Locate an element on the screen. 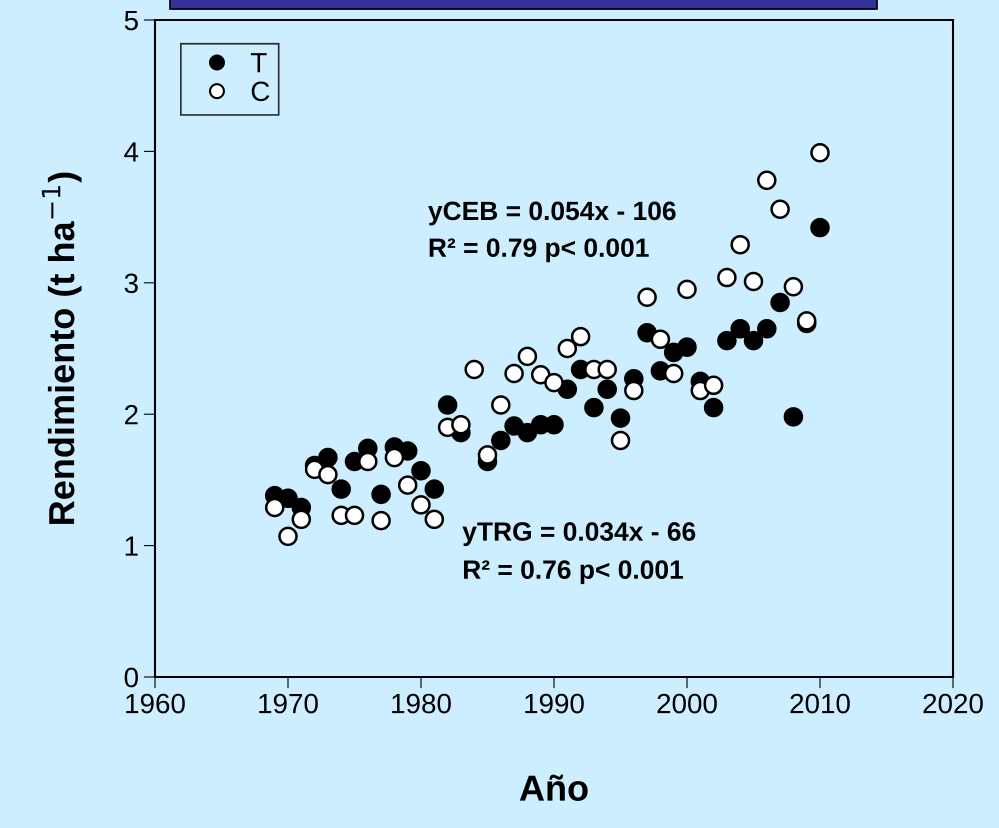 The width and height of the screenshot is (999, 828). x-tick-label: 2000 is located at coordinates (687, 704).